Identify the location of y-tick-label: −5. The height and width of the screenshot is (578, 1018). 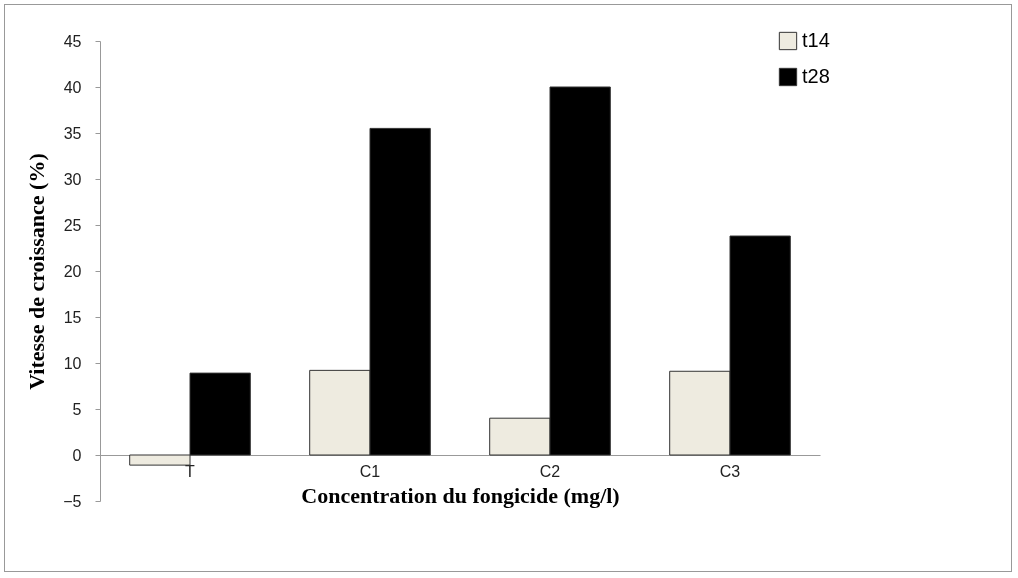
(72, 501).